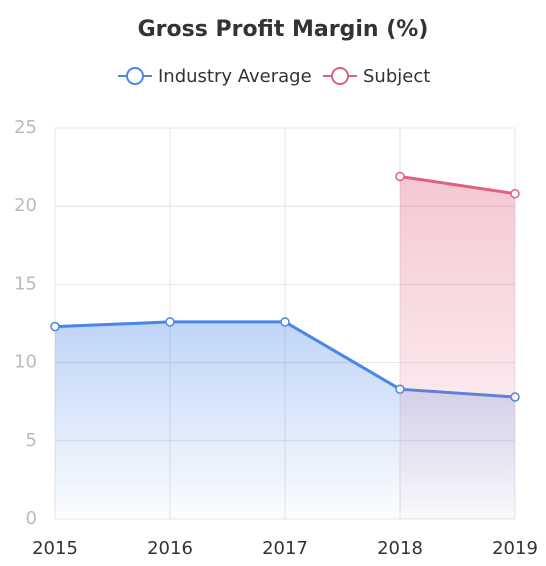 The width and height of the screenshot is (546, 566). Describe the element at coordinates (457, 185) in the screenshot. I see `line` at that location.